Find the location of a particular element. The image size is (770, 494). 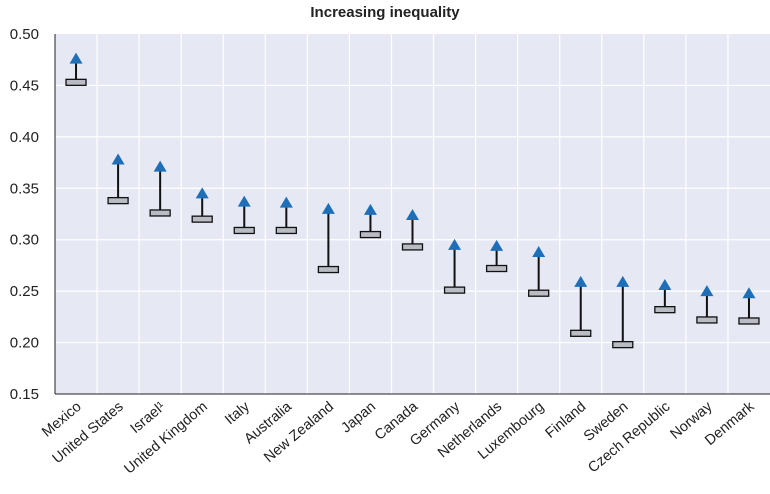

y-tick-label: 0.30 is located at coordinates (24, 240).